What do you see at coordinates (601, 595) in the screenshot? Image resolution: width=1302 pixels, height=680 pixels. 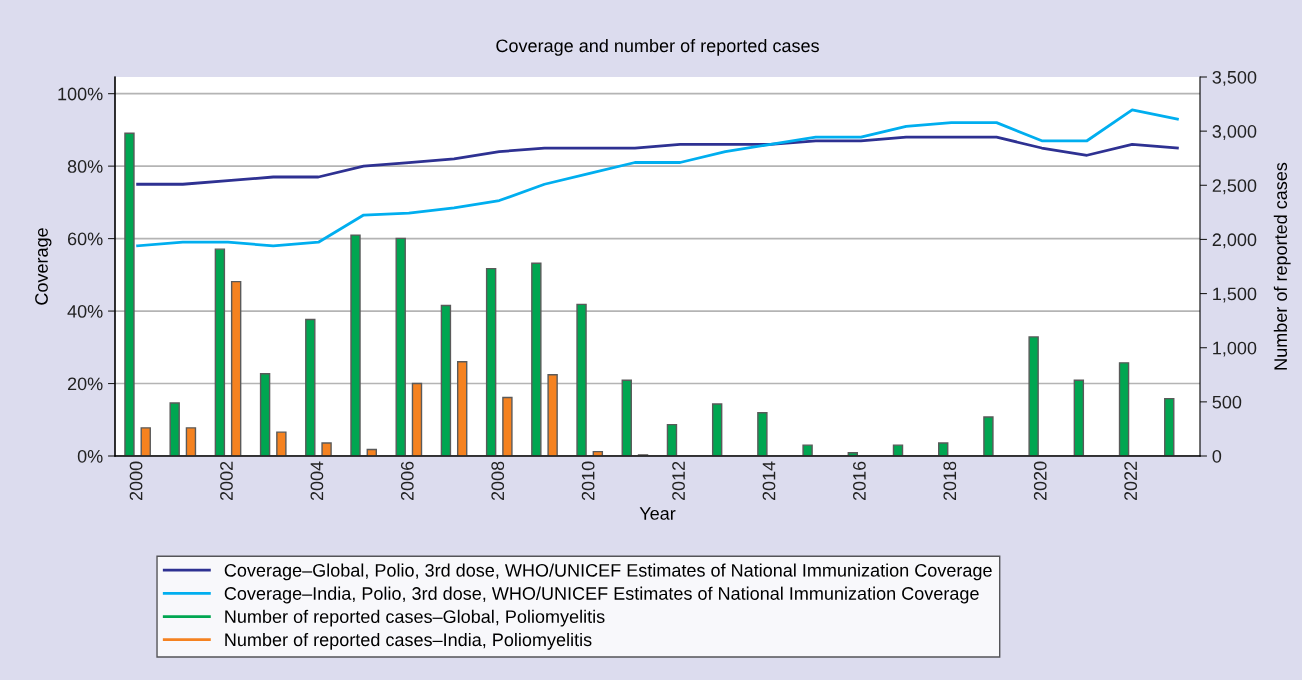 I see `legend-label: Coverage–India, Polio, 3rd dose, WHO/UNICEF Estimates of National Immunization Coverage` at bounding box center [601, 595].